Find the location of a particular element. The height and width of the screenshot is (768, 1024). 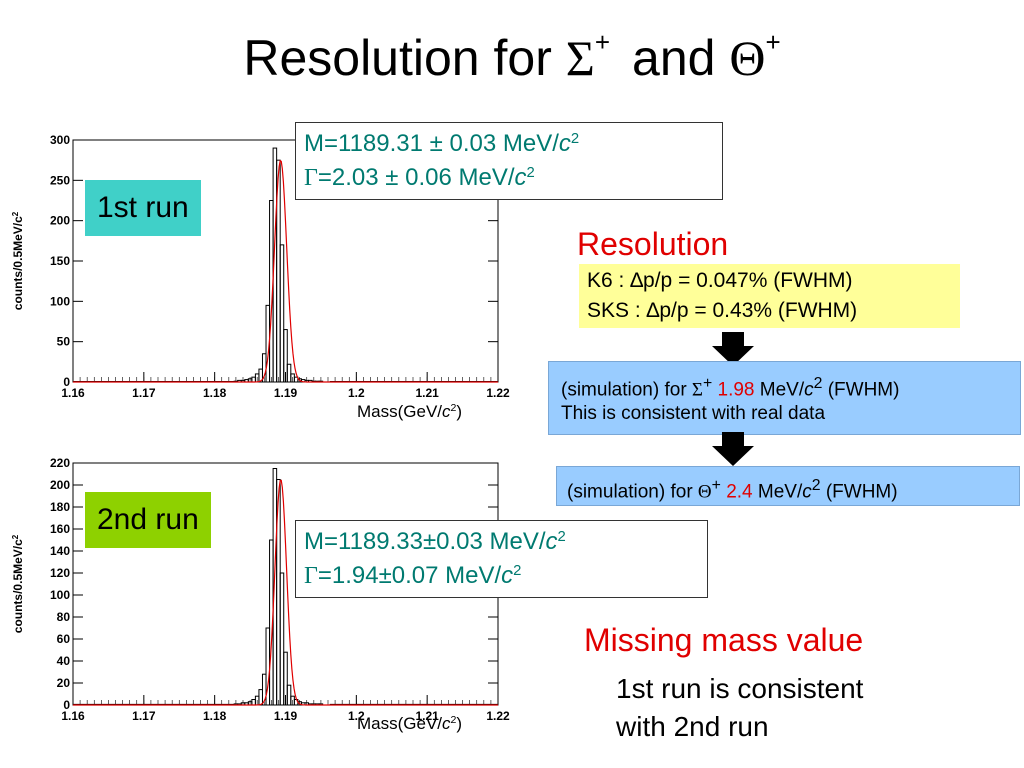

y-tick-label: 250 is located at coordinates (60, 180).